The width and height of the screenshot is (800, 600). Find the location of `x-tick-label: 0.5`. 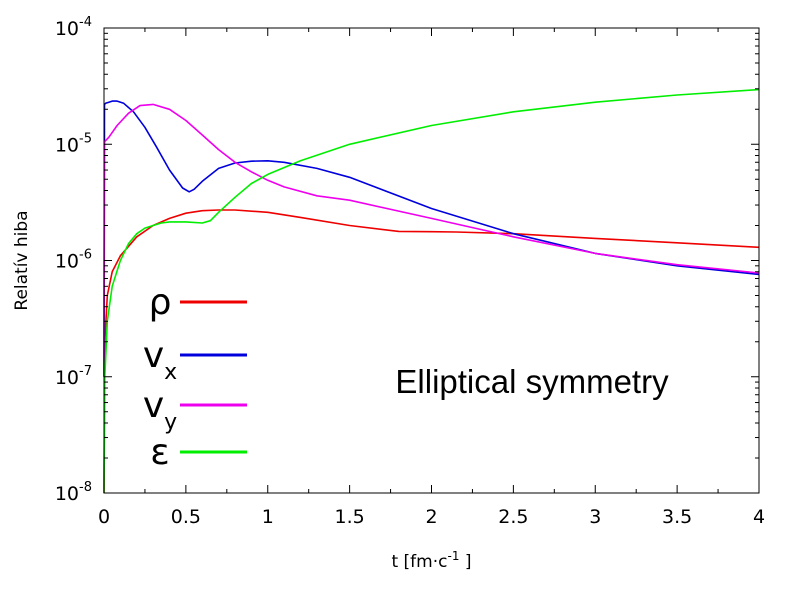

x-tick-label: 0.5 is located at coordinates (186, 517).